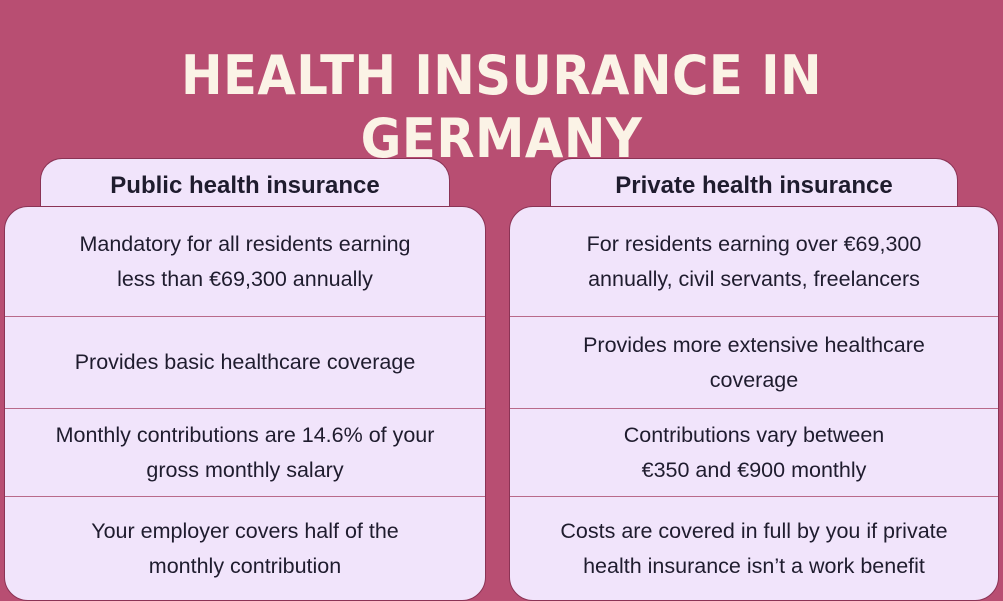 This screenshot has height=601, width=1003. I want to click on private-row-coverage-line-2: coverage, so click(754, 379).